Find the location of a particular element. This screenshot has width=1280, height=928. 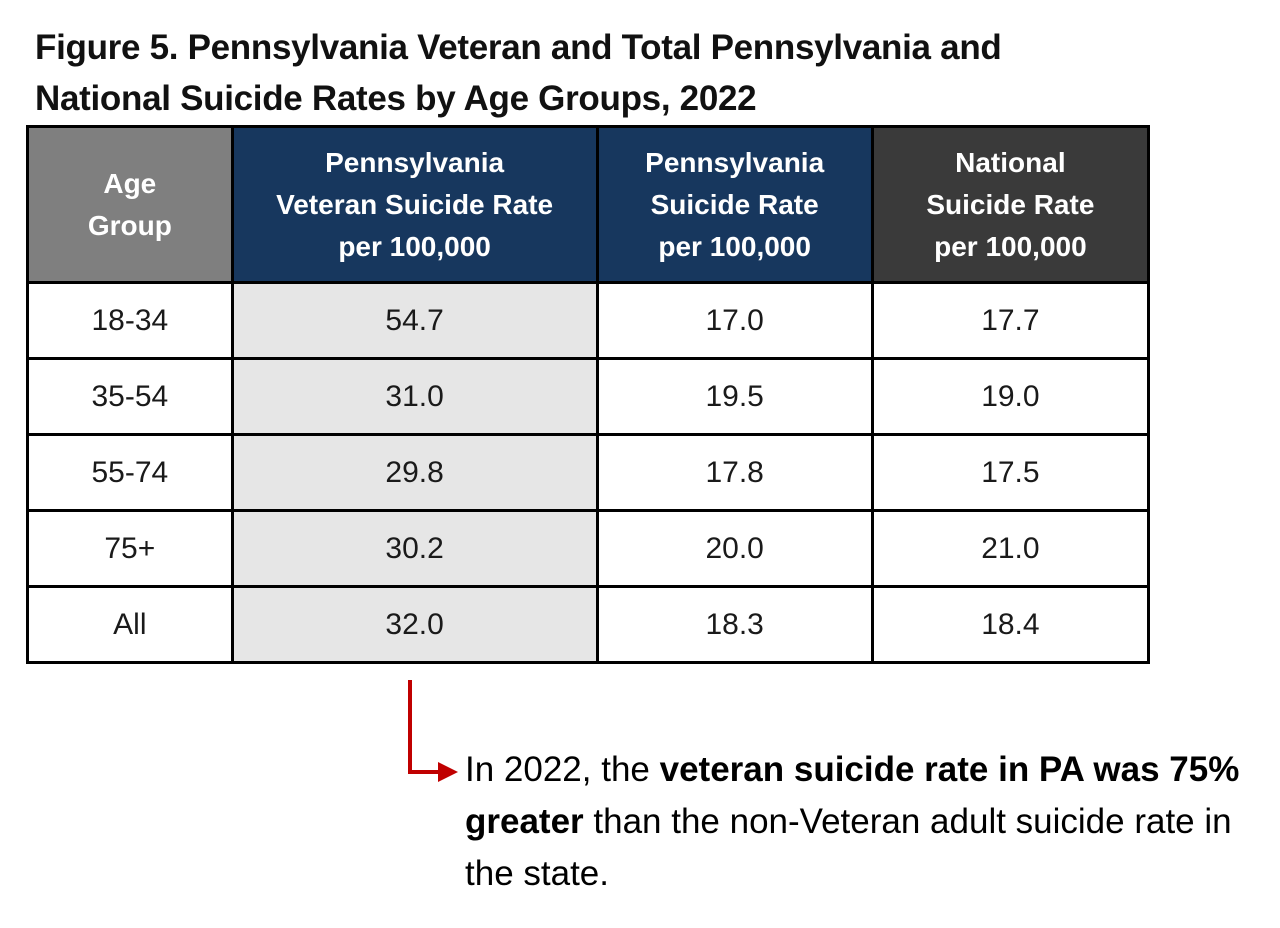

cell-age-group: 35-54 is located at coordinates (130, 396).